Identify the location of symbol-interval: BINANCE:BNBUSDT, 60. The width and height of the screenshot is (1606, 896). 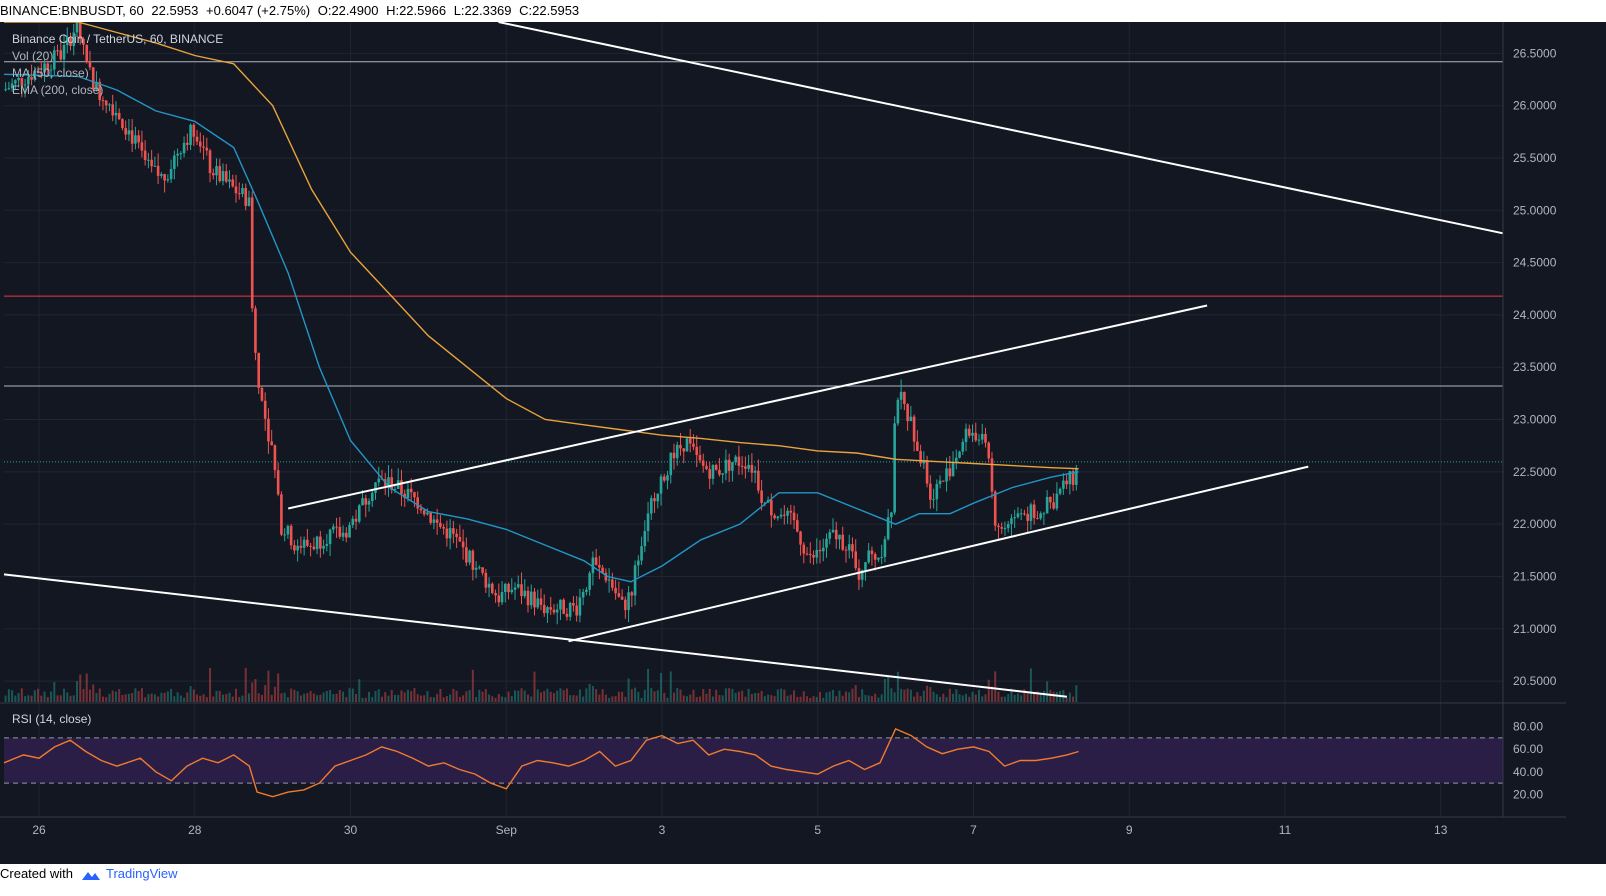
(72, 10).